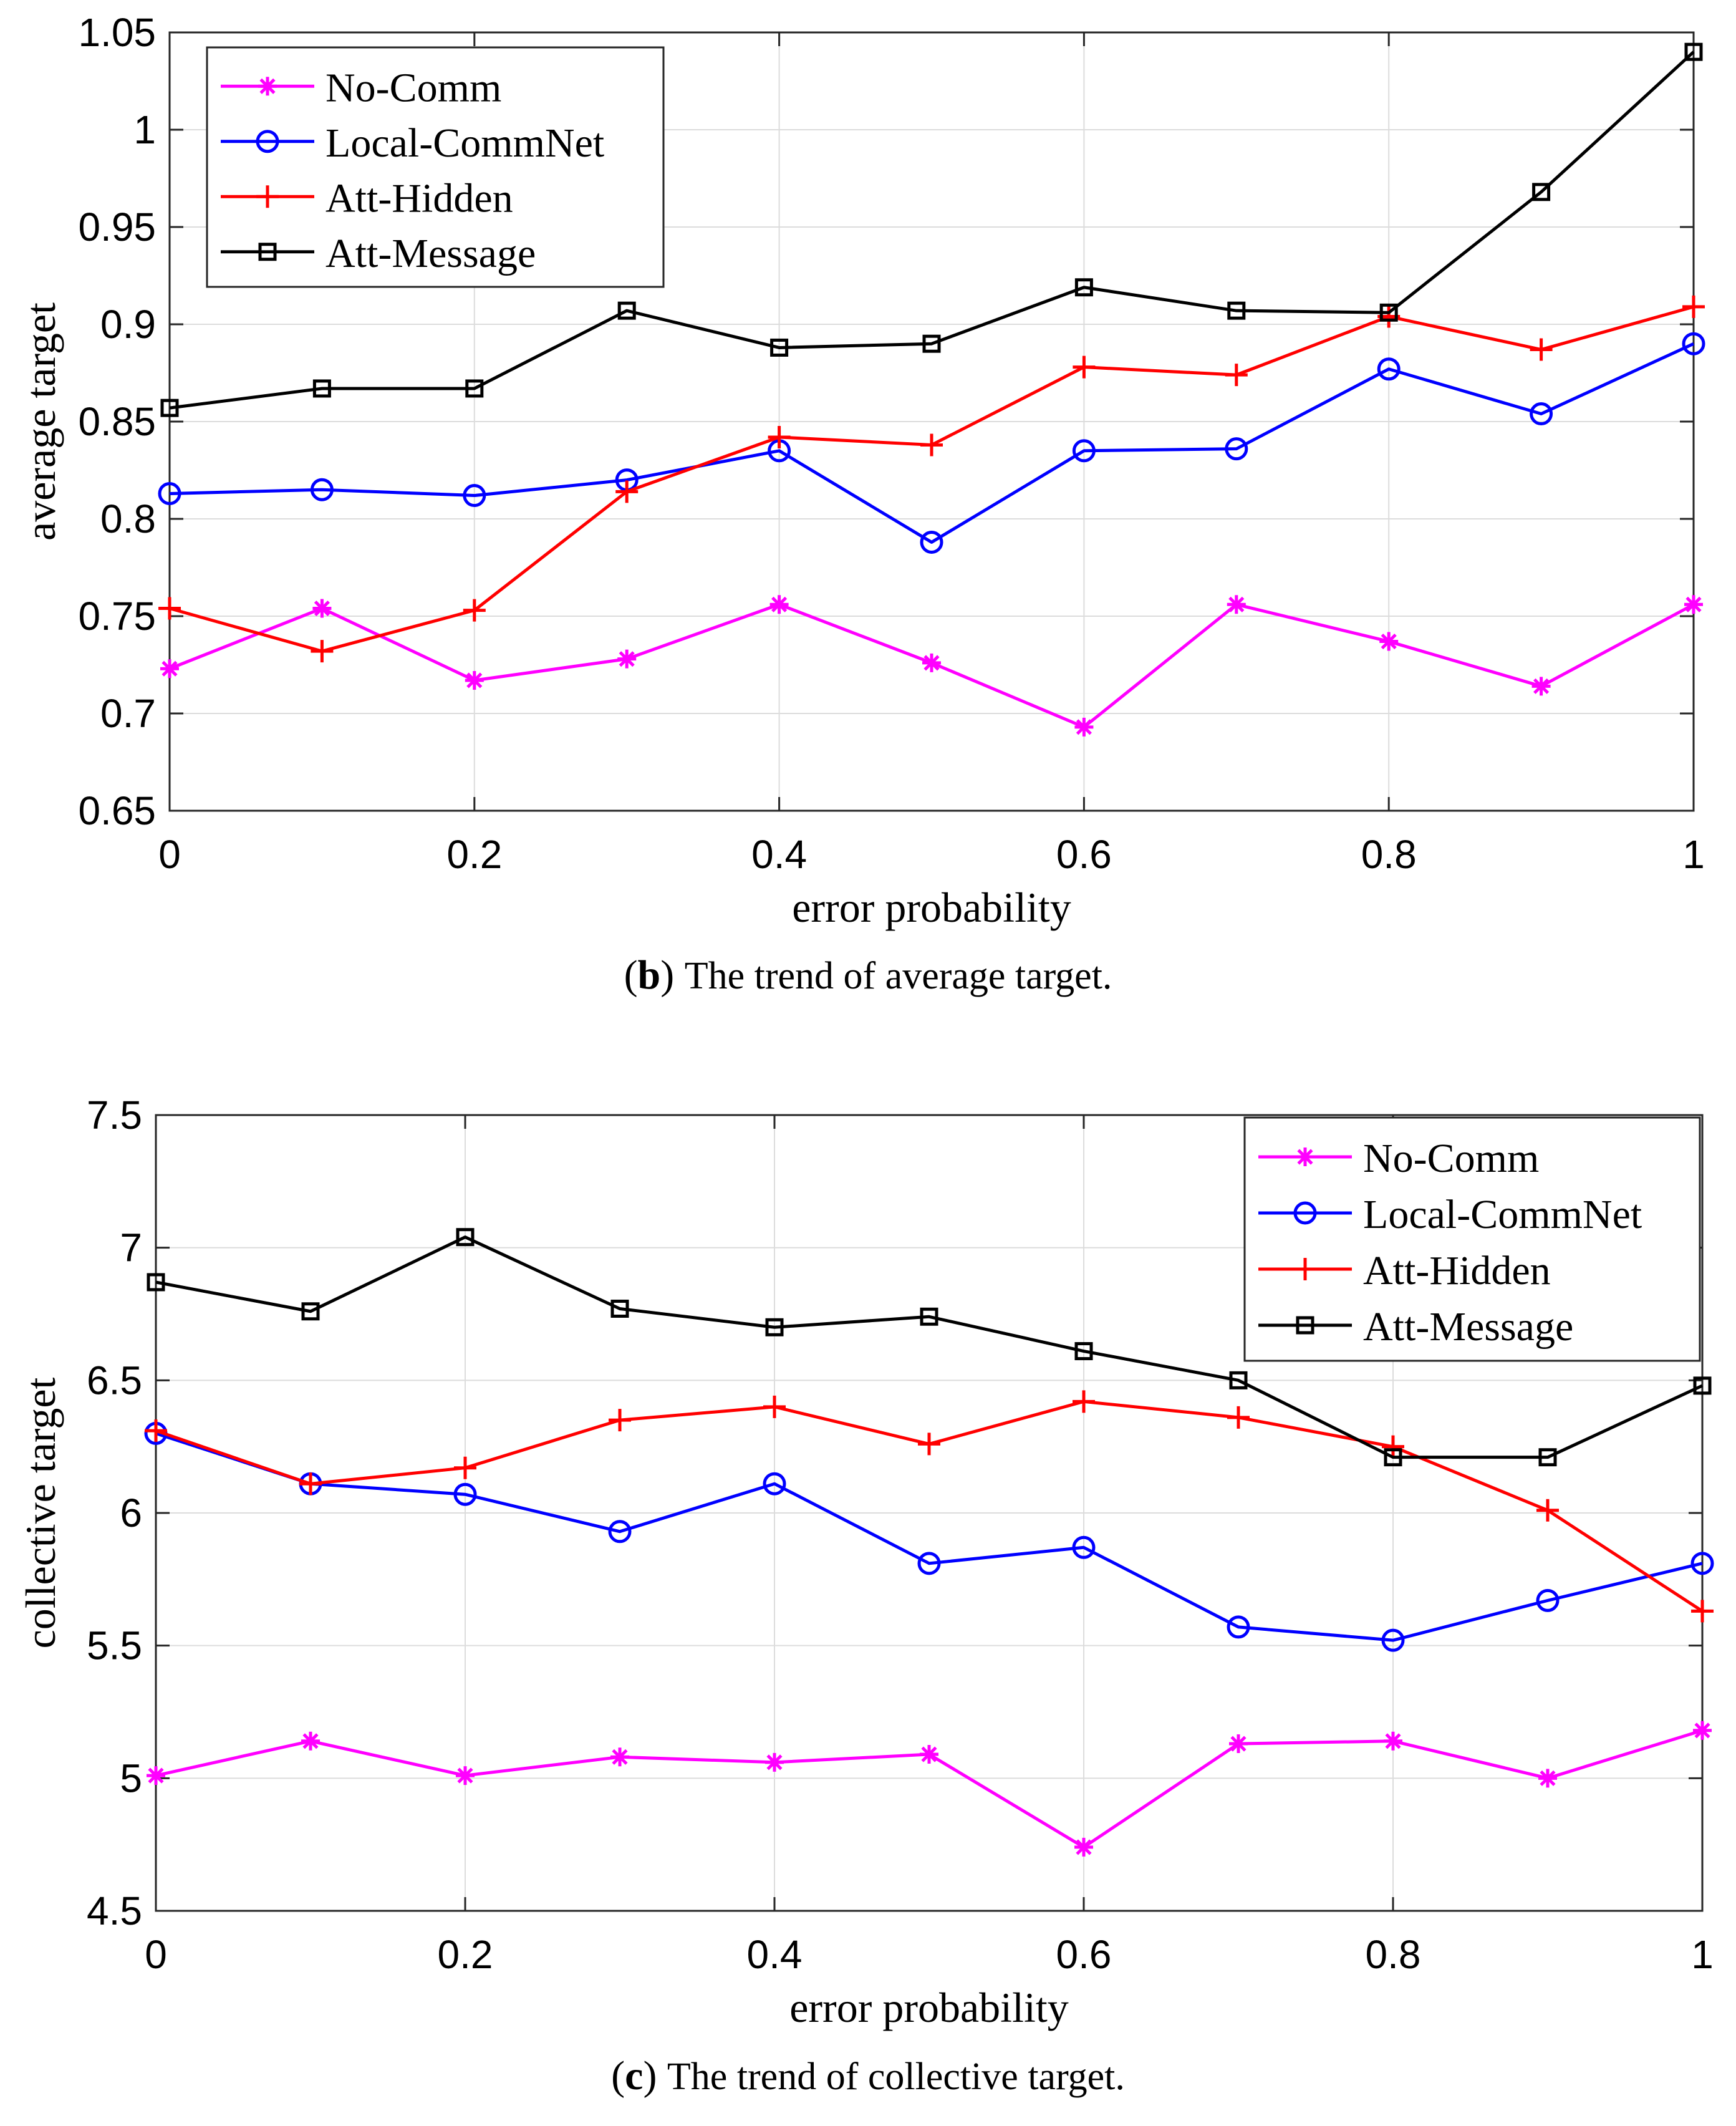  What do you see at coordinates (1502, 1214) in the screenshot?
I see `legend-label-local-commnet: Local-CommNet` at bounding box center [1502, 1214].